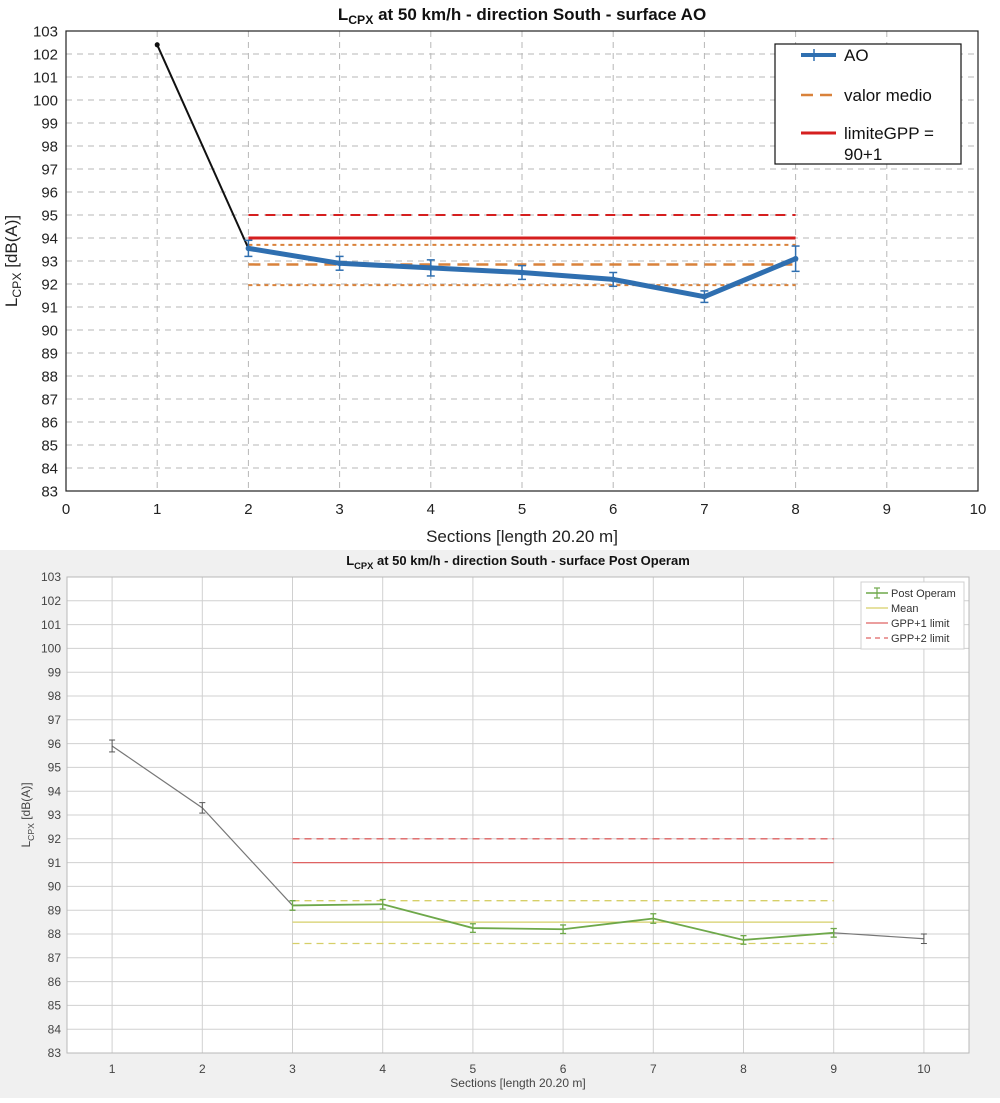 Image resolution: width=1000 pixels, height=1103 pixels. What do you see at coordinates (912, 615) in the screenshot?
I see `post-operam-legend: Post Operam Mean GPP+1 limit GPP+2 limit` at bounding box center [912, 615].